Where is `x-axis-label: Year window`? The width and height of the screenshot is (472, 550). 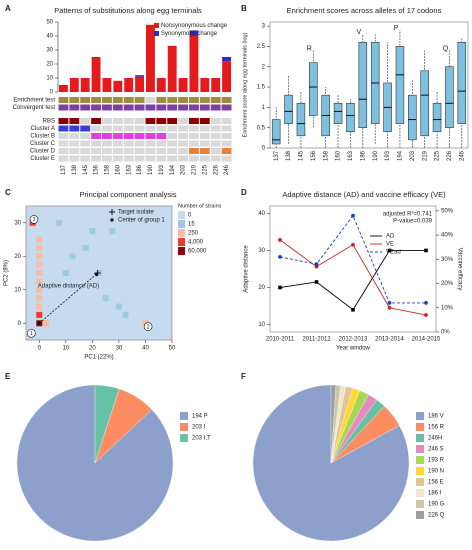
x-axis-label: Year window is located at coordinates (353, 349).